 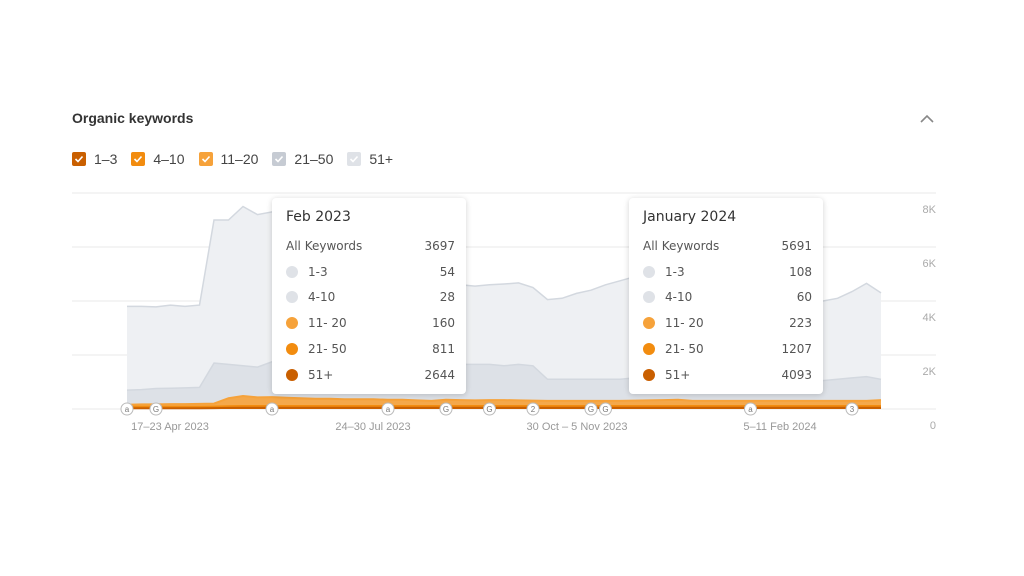 I want to click on widget-title: Organic keywords, so click(x=133, y=118).